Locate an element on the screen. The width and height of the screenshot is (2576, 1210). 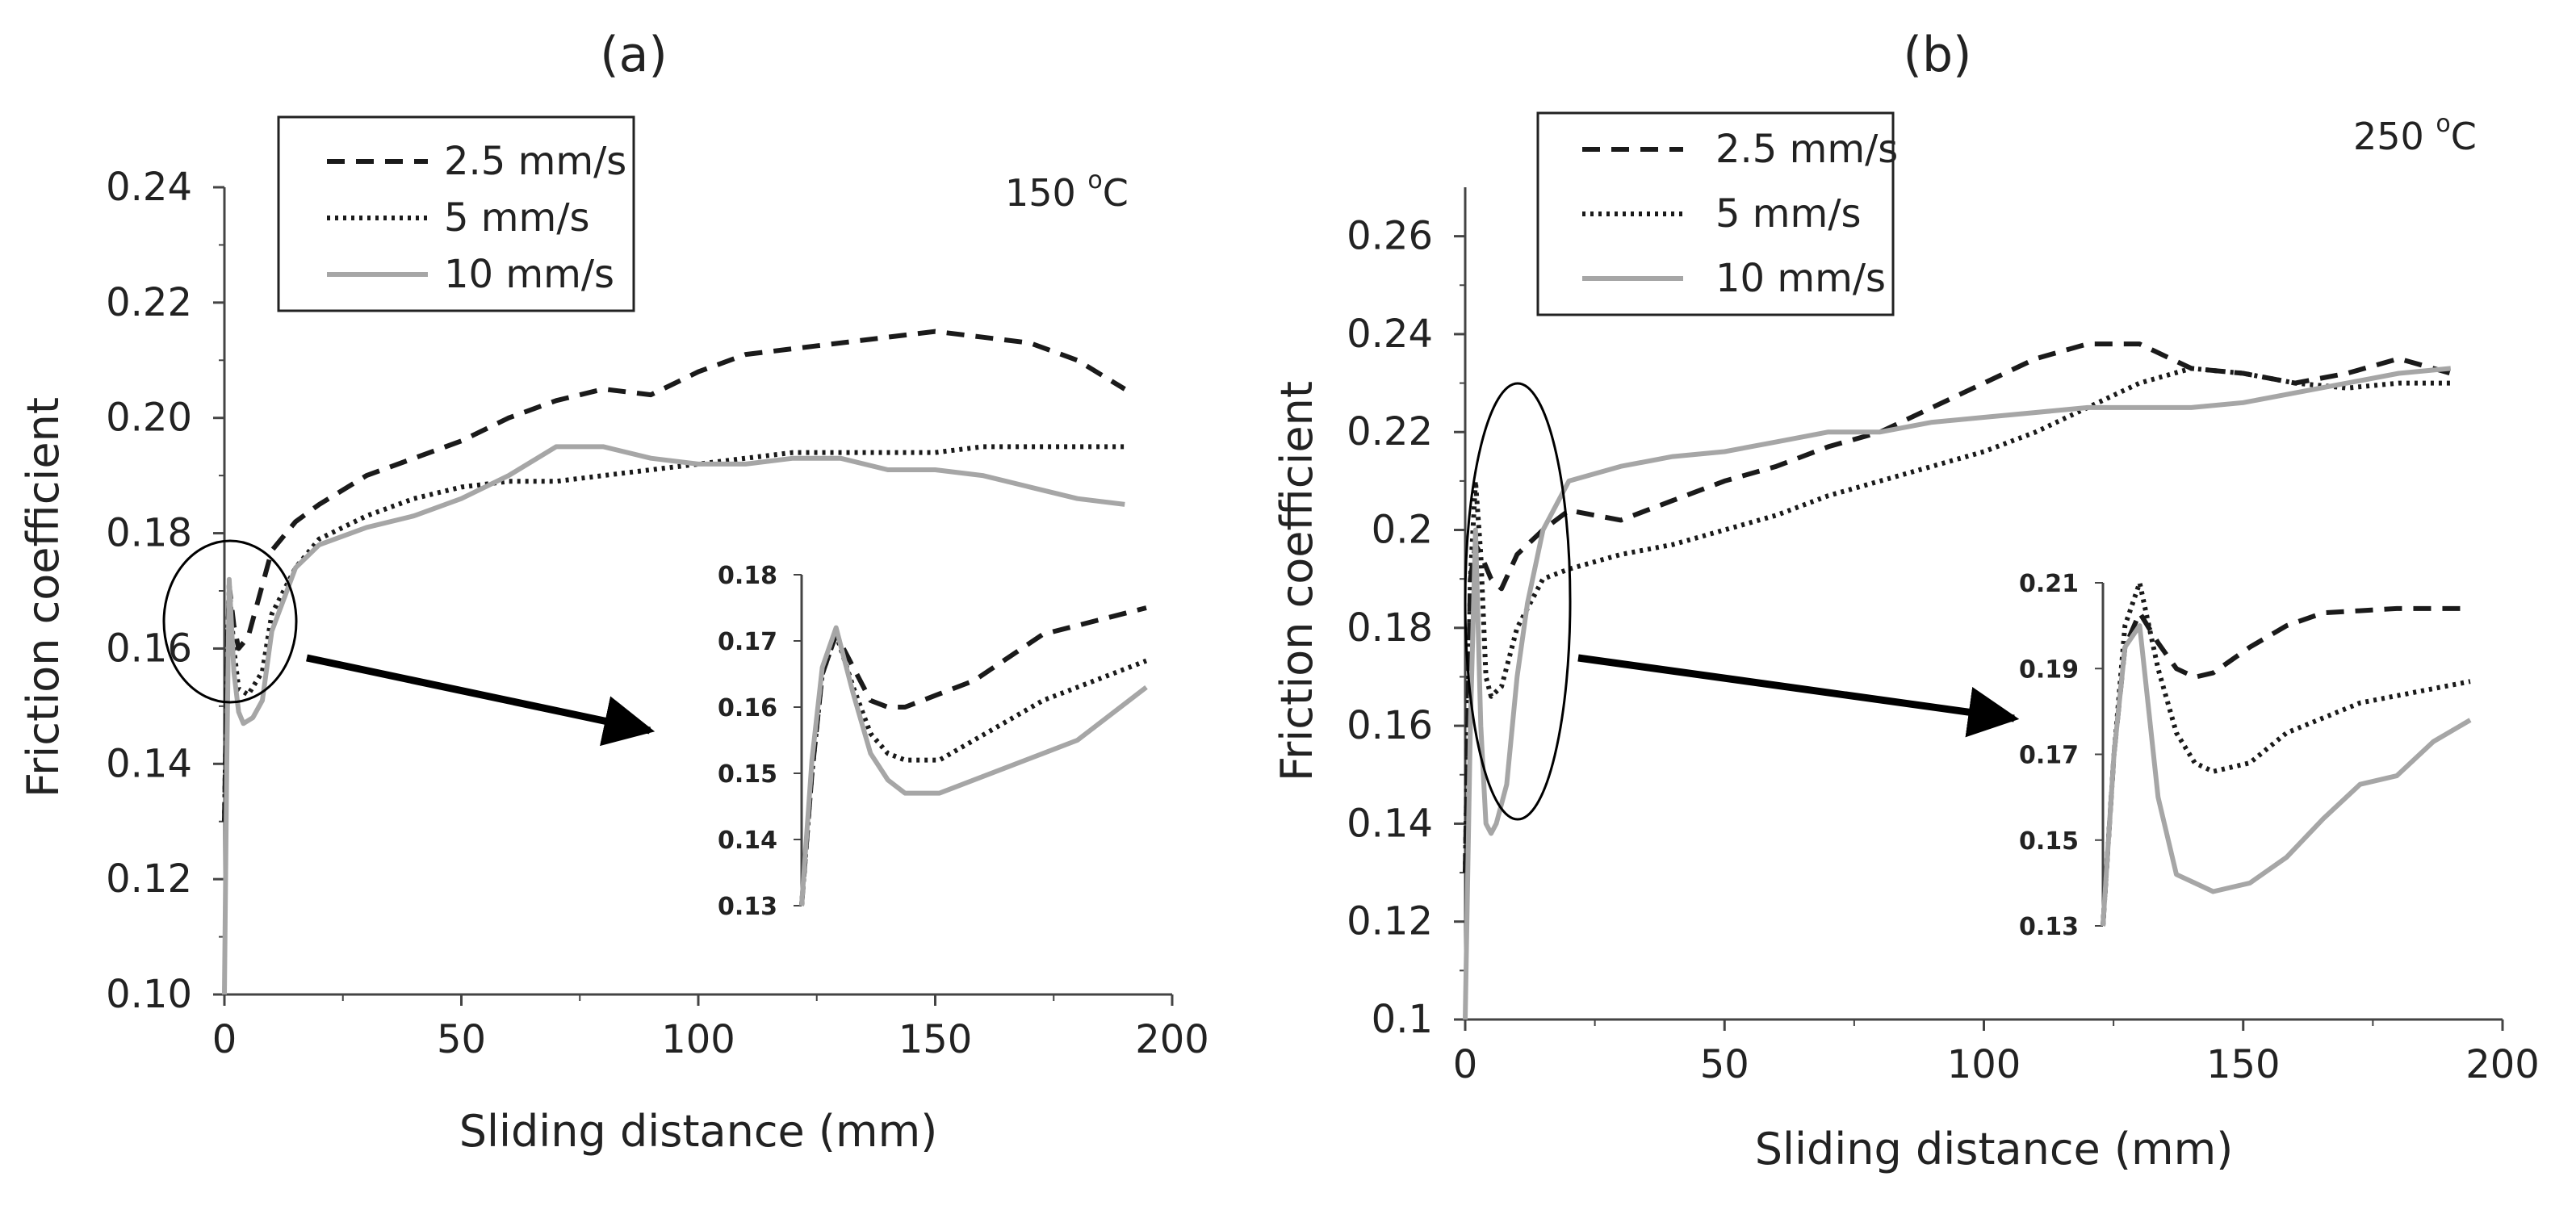
panel-b-inset-y-tick-label: 0.13 is located at coordinates (2049, 927).